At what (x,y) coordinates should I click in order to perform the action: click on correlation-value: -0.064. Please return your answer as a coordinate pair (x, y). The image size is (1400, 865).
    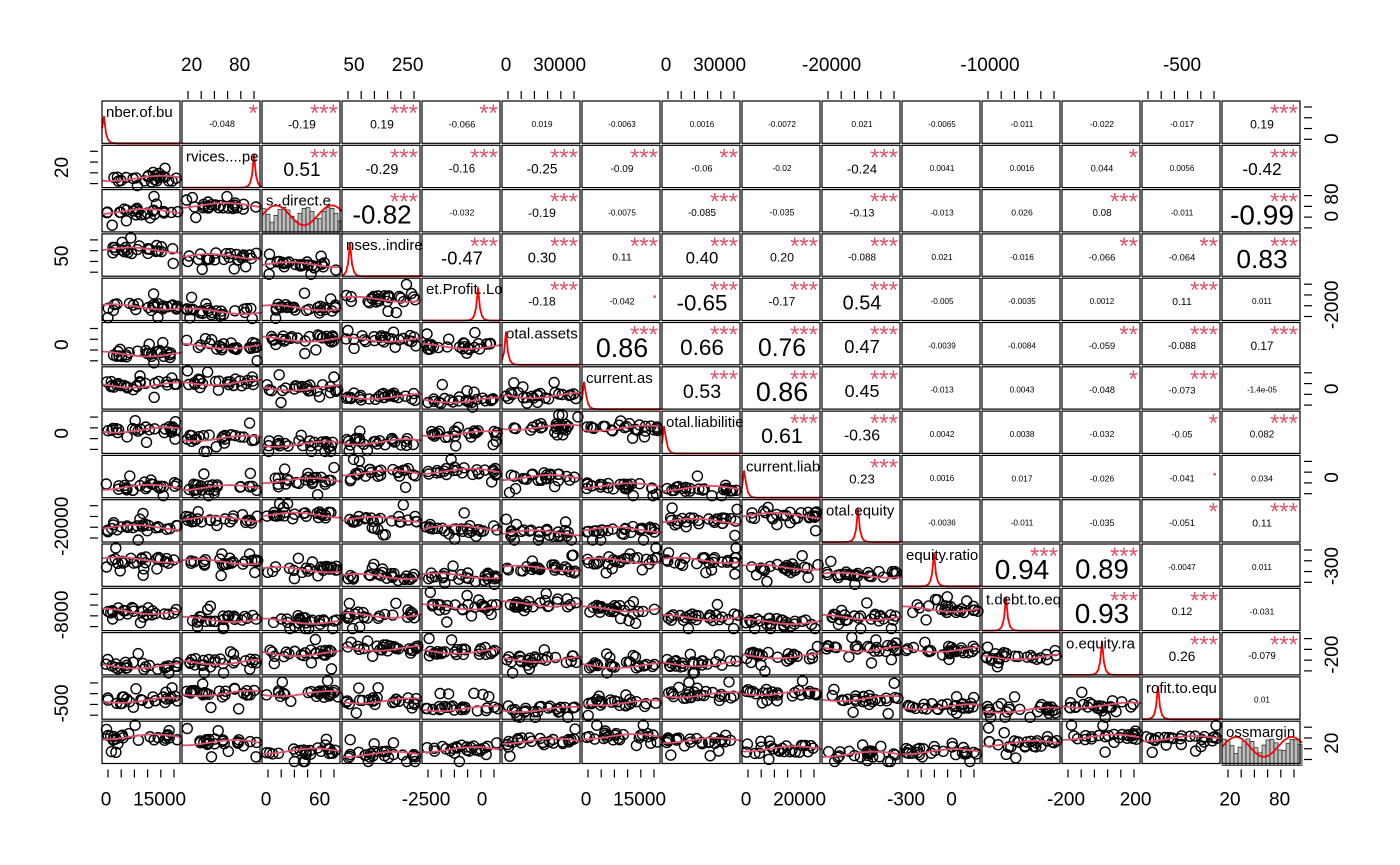
    Looking at the image, I should click on (1182, 256).